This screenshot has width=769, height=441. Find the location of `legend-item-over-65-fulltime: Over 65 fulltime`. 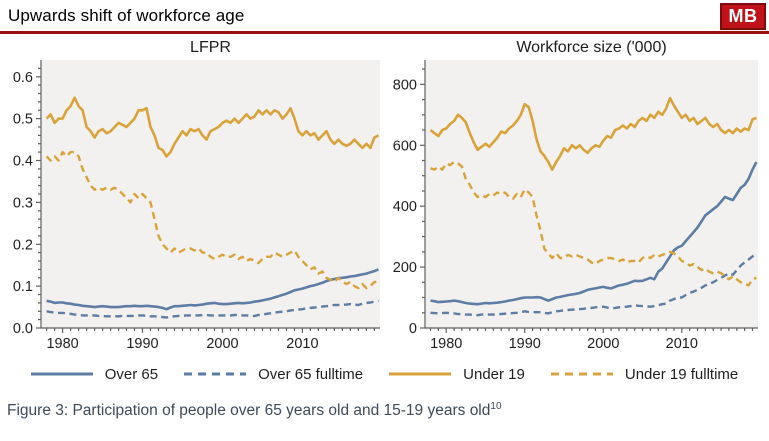

legend-item-over-65-fulltime: Over 65 fulltime is located at coordinates (273, 374).